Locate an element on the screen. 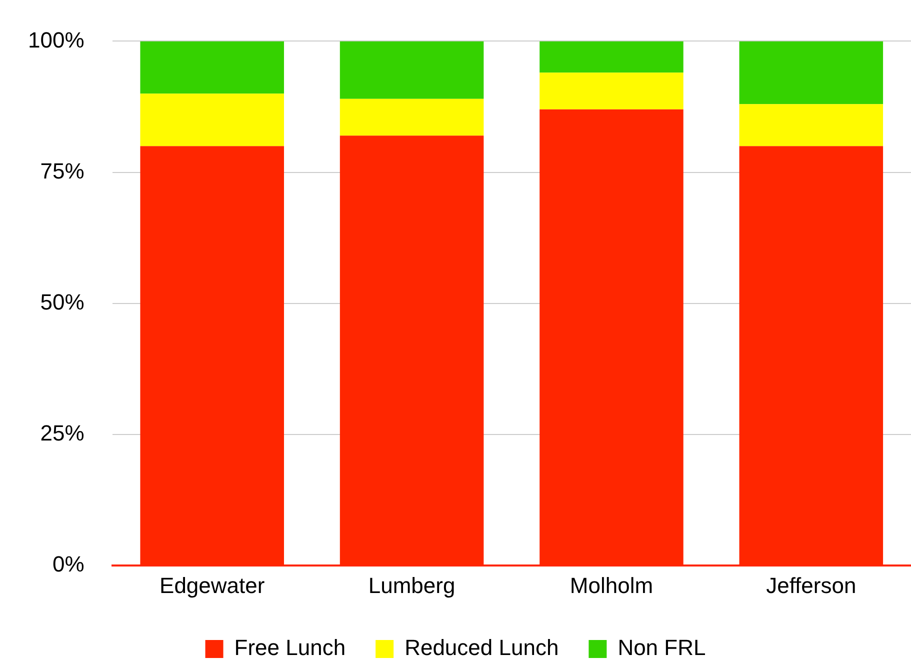  legend-label: Reduced Lunch is located at coordinates (481, 647).